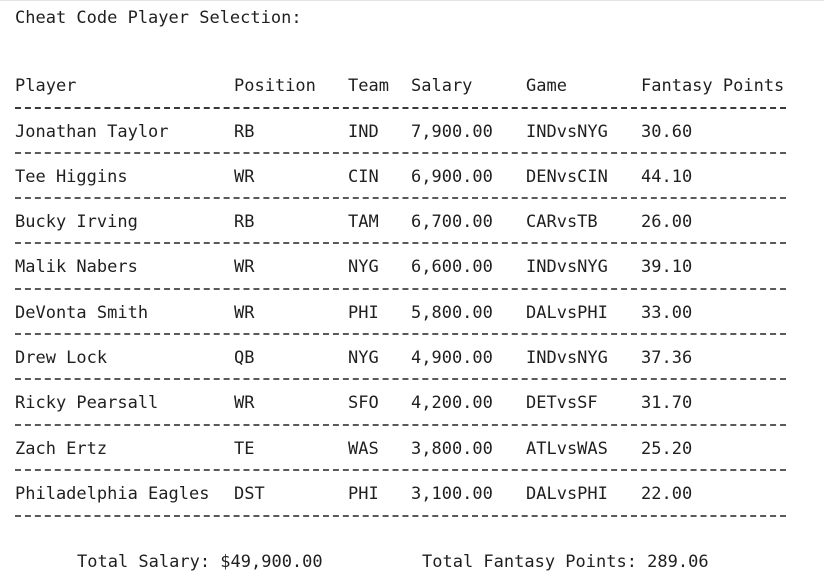  I want to click on player-salary: 6,700.00, so click(452, 222).